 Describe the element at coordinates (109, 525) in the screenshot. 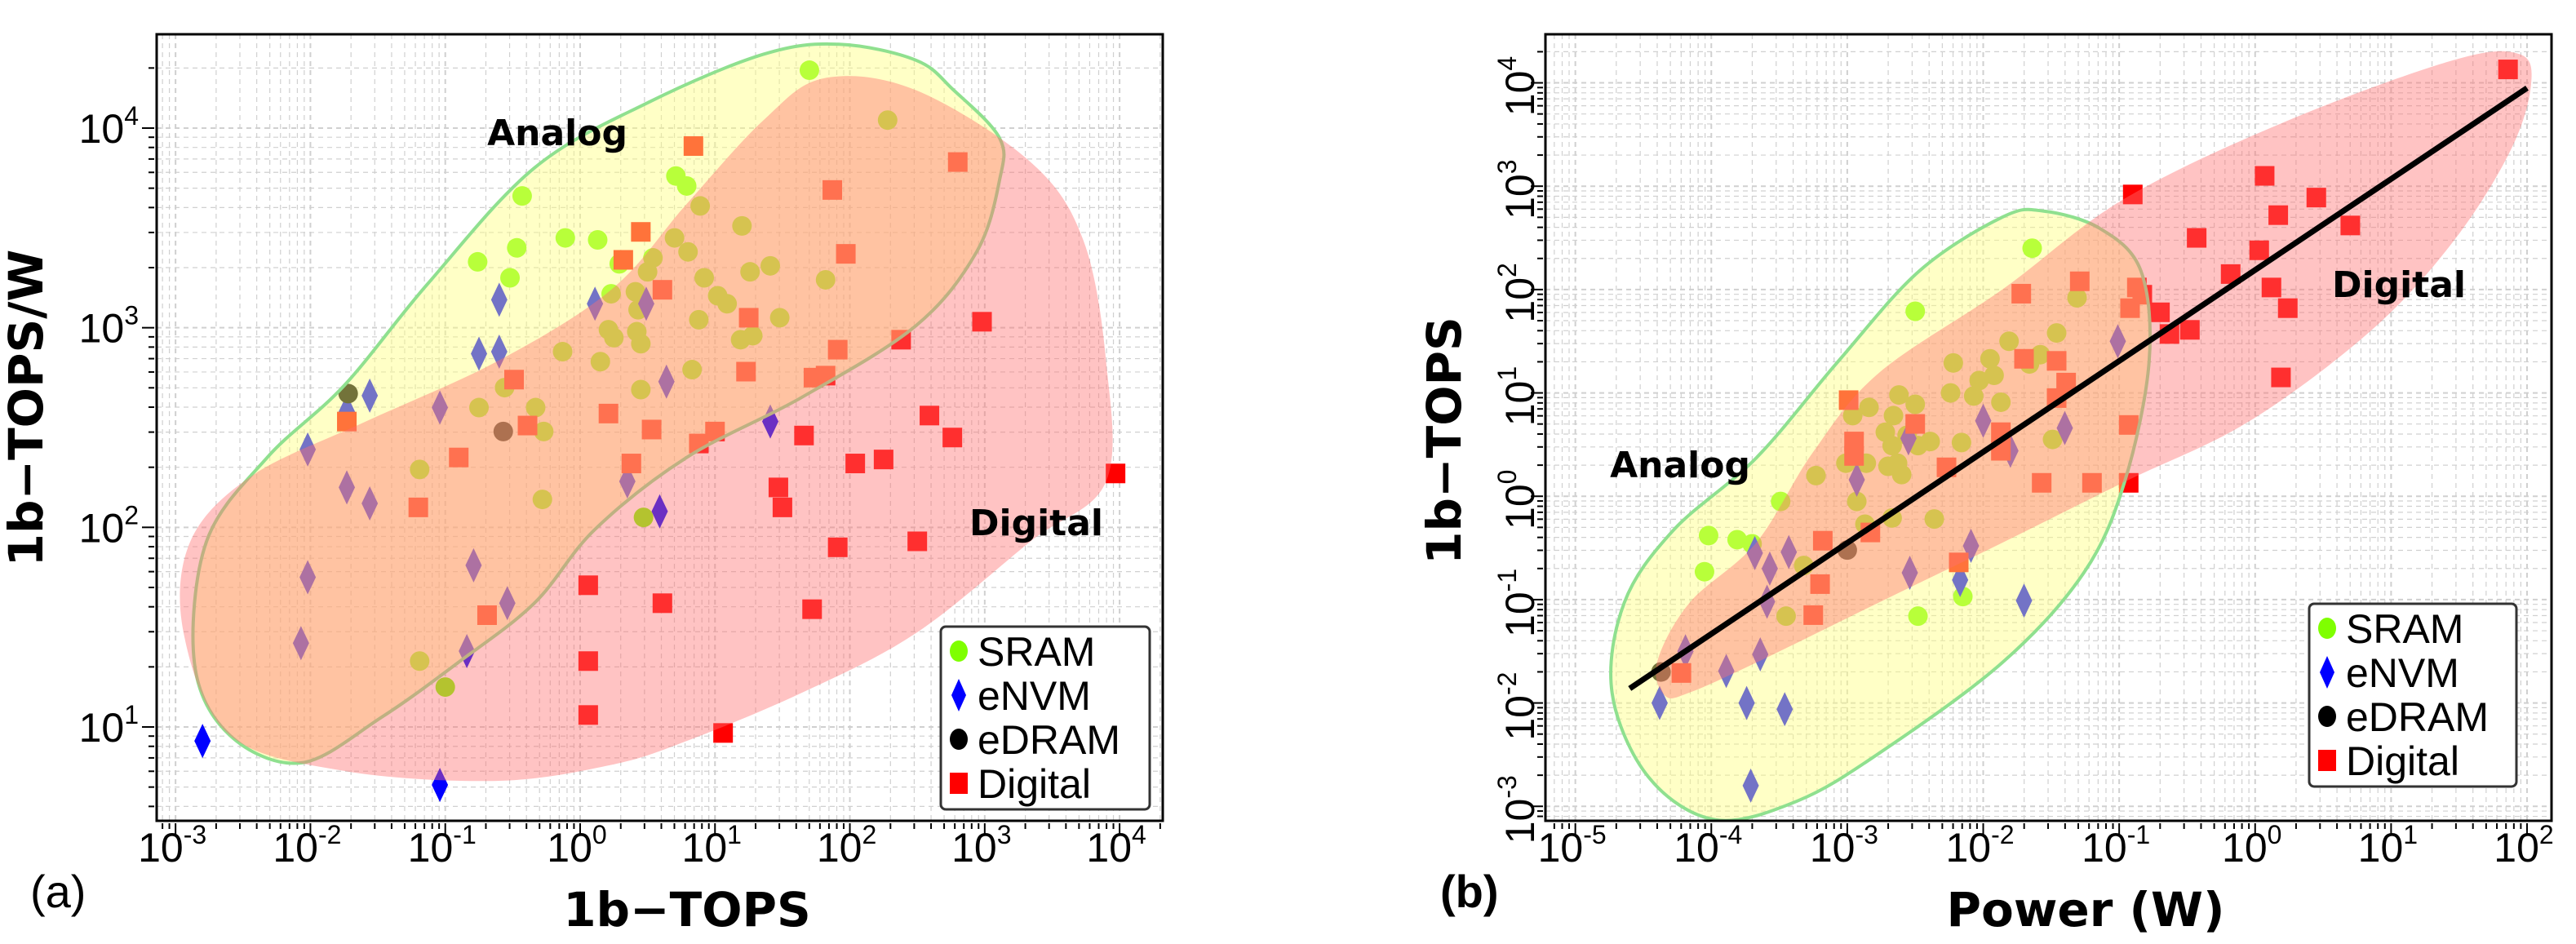

I see `y-tick-label: 10²` at that location.